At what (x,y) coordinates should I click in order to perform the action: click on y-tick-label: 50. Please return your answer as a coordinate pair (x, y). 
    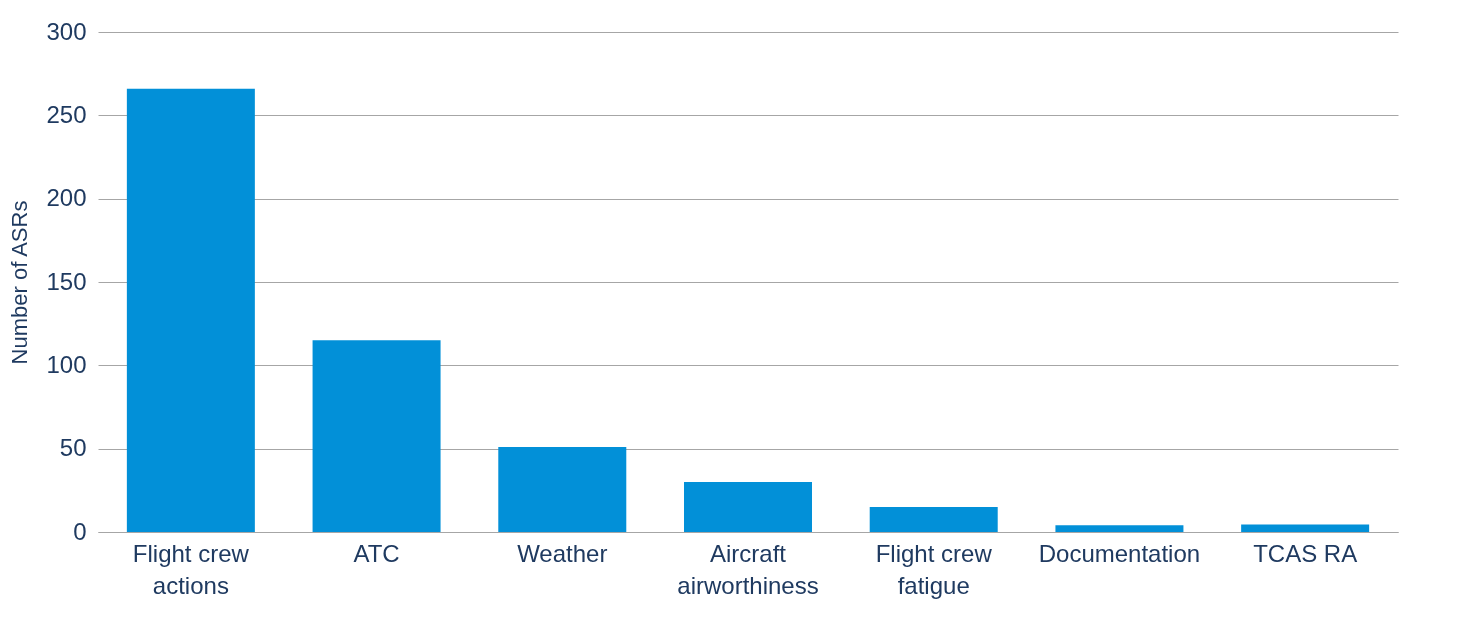
    Looking at the image, I should click on (73, 448).